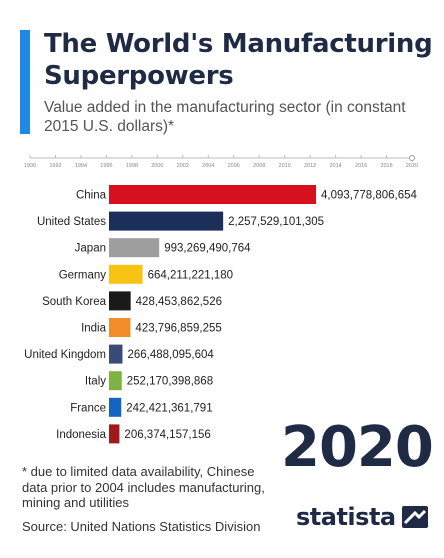 Image resolution: width=444 pixels, height=558 pixels. Describe the element at coordinates (71, 222) in the screenshot. I see `category-label: United States` at that location.